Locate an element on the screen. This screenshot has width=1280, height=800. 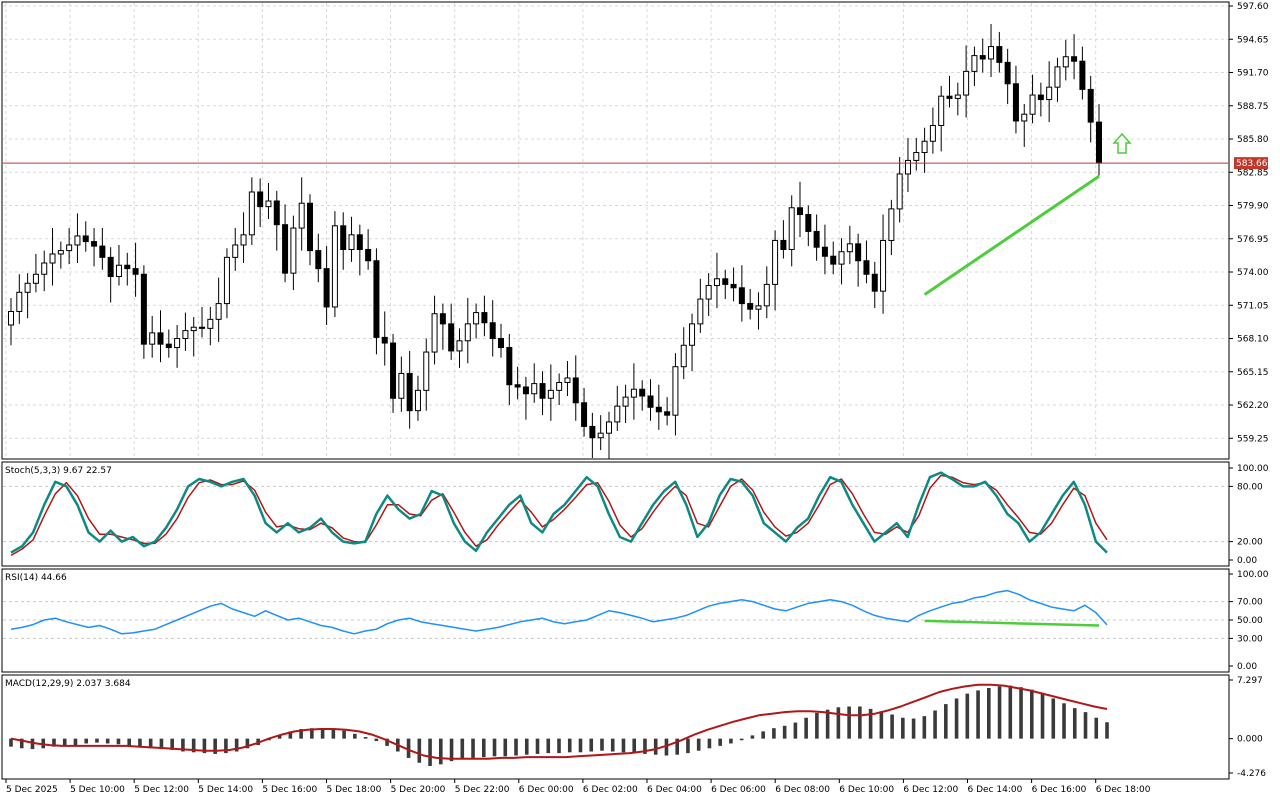
time-tick-label: 6 Dec 00:00 is located at coordinates (546, 790).